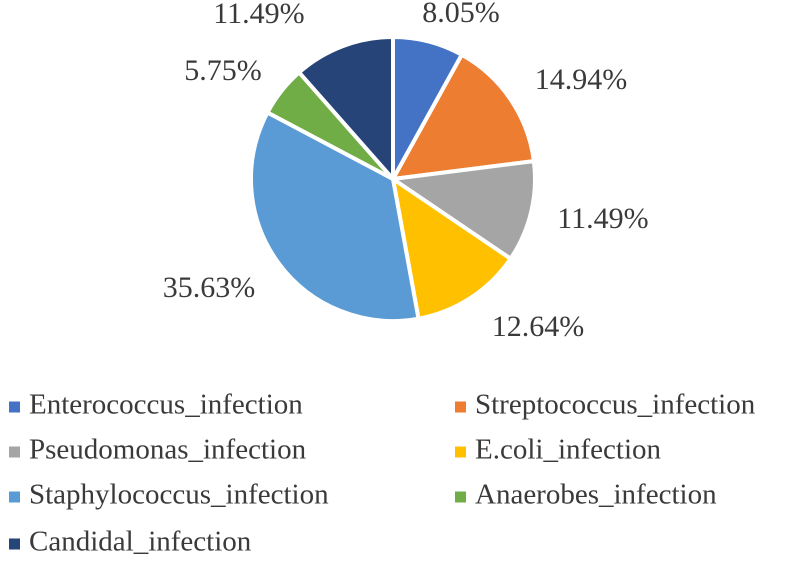 This screenshot has width=787, height=561. What do you see at coordinates (166, 405) in the screenshot?
I see `legend-label: Enterococcus_infection` at bounding box center [166, 405].